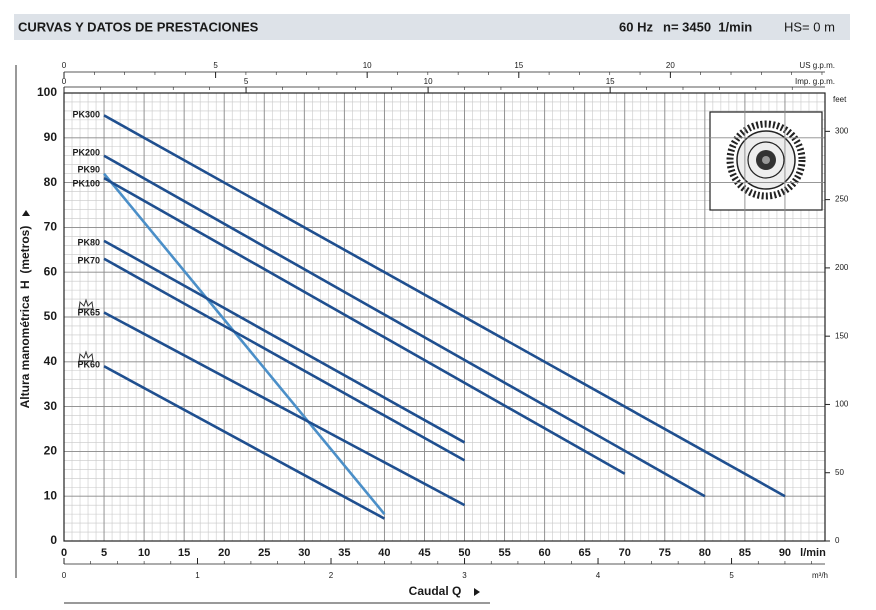 The image size is (876, 610). I want to click on y-tick-label: 80, so click(51, 182).